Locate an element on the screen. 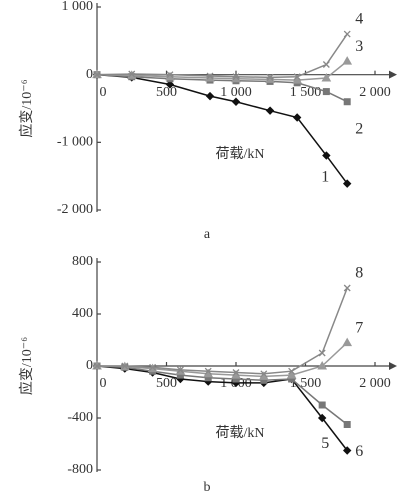  x-tick-label: 1 500 is located at coordinates (306, 92).